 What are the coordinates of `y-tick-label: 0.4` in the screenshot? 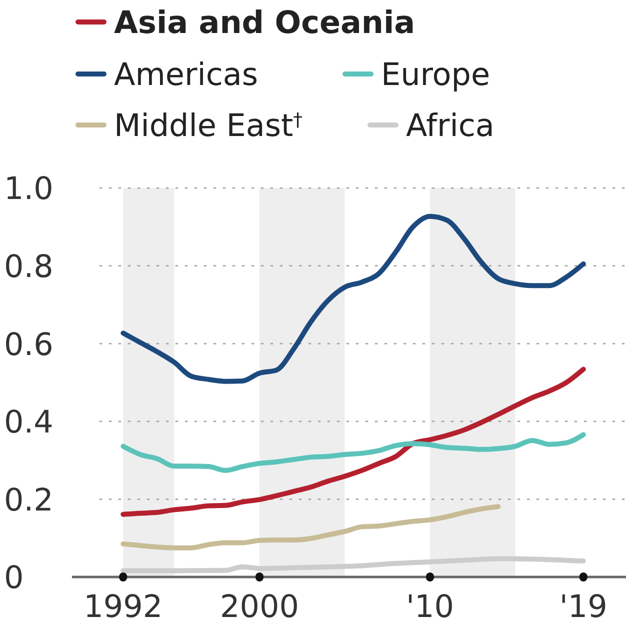 It's located at (29, 422).